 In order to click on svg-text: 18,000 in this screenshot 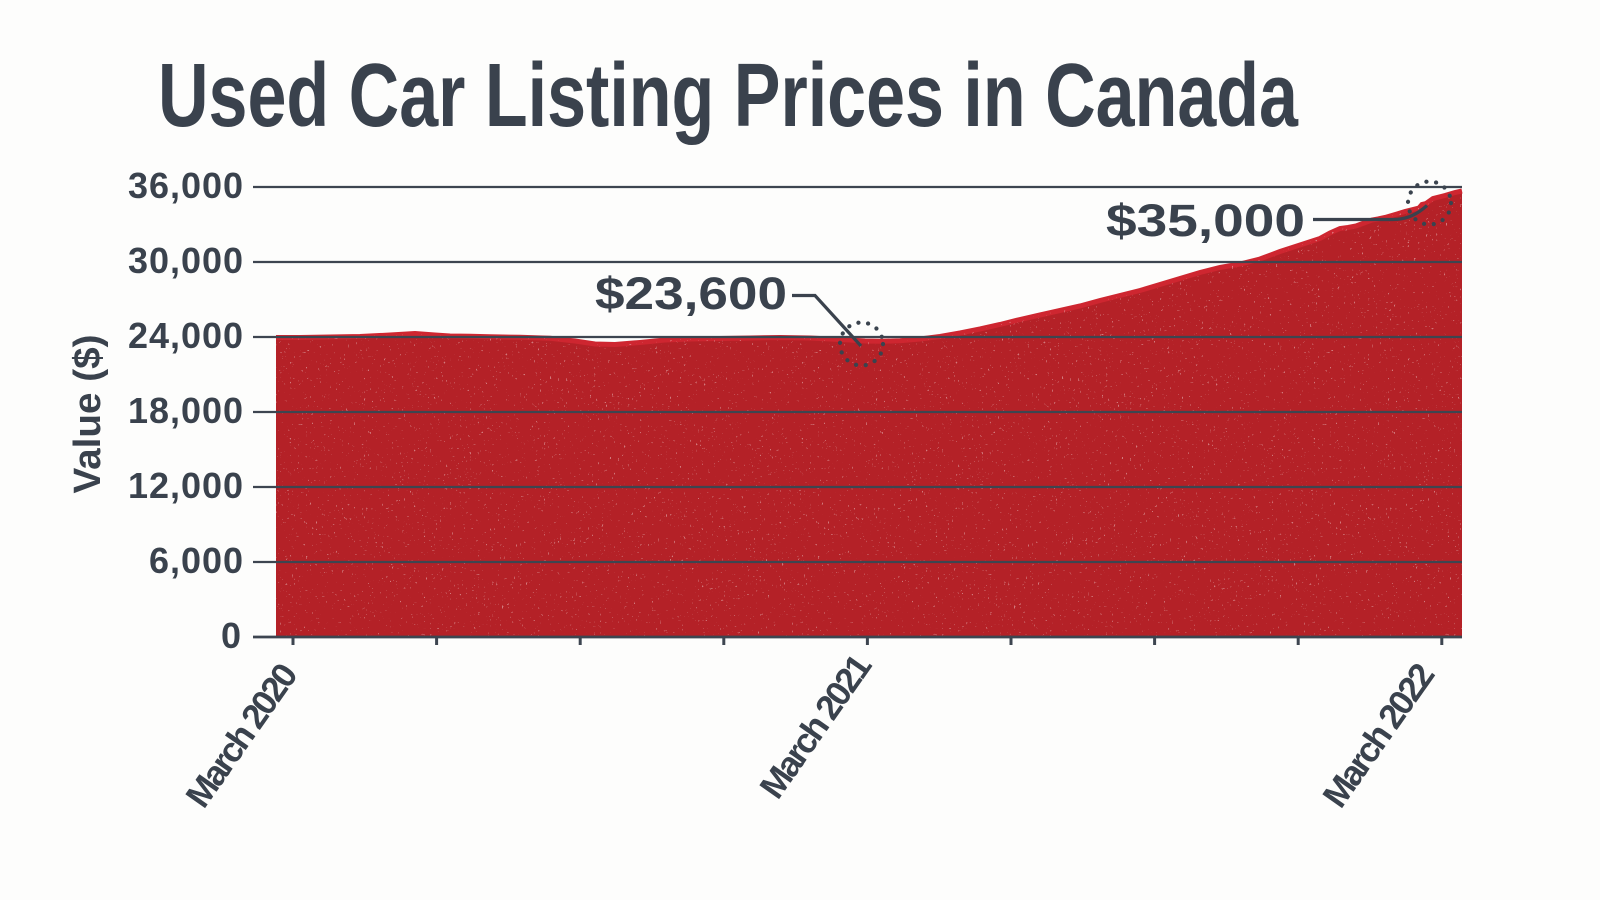, I will do `click(185, 410)`.